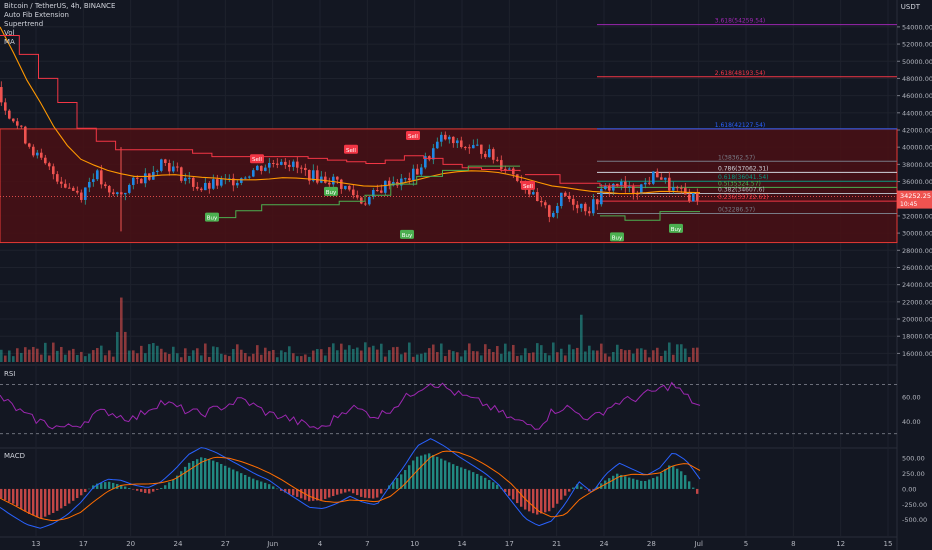 Image resolution: width=932 pixels, height=550 pixels. What do you see at coordinates (9, 33) in the screenshot?
I see `indicator-vol: Vol` at bounding box center [9, 33].